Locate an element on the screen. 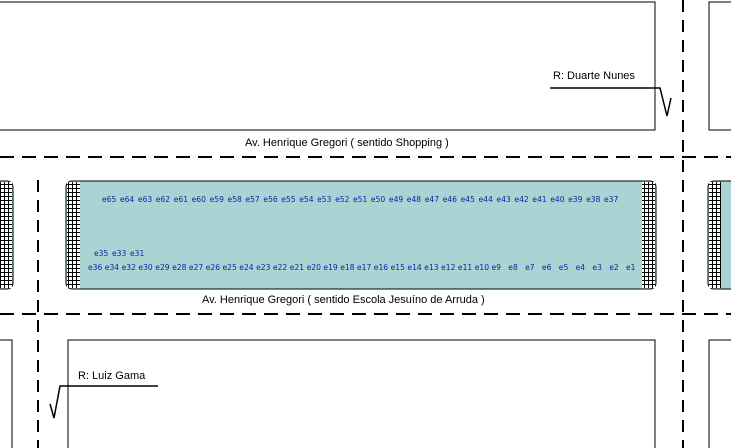 The height and width of the screenshot is (448, 731). parking-spot-label: e45 is located at coordinates (468, 199).